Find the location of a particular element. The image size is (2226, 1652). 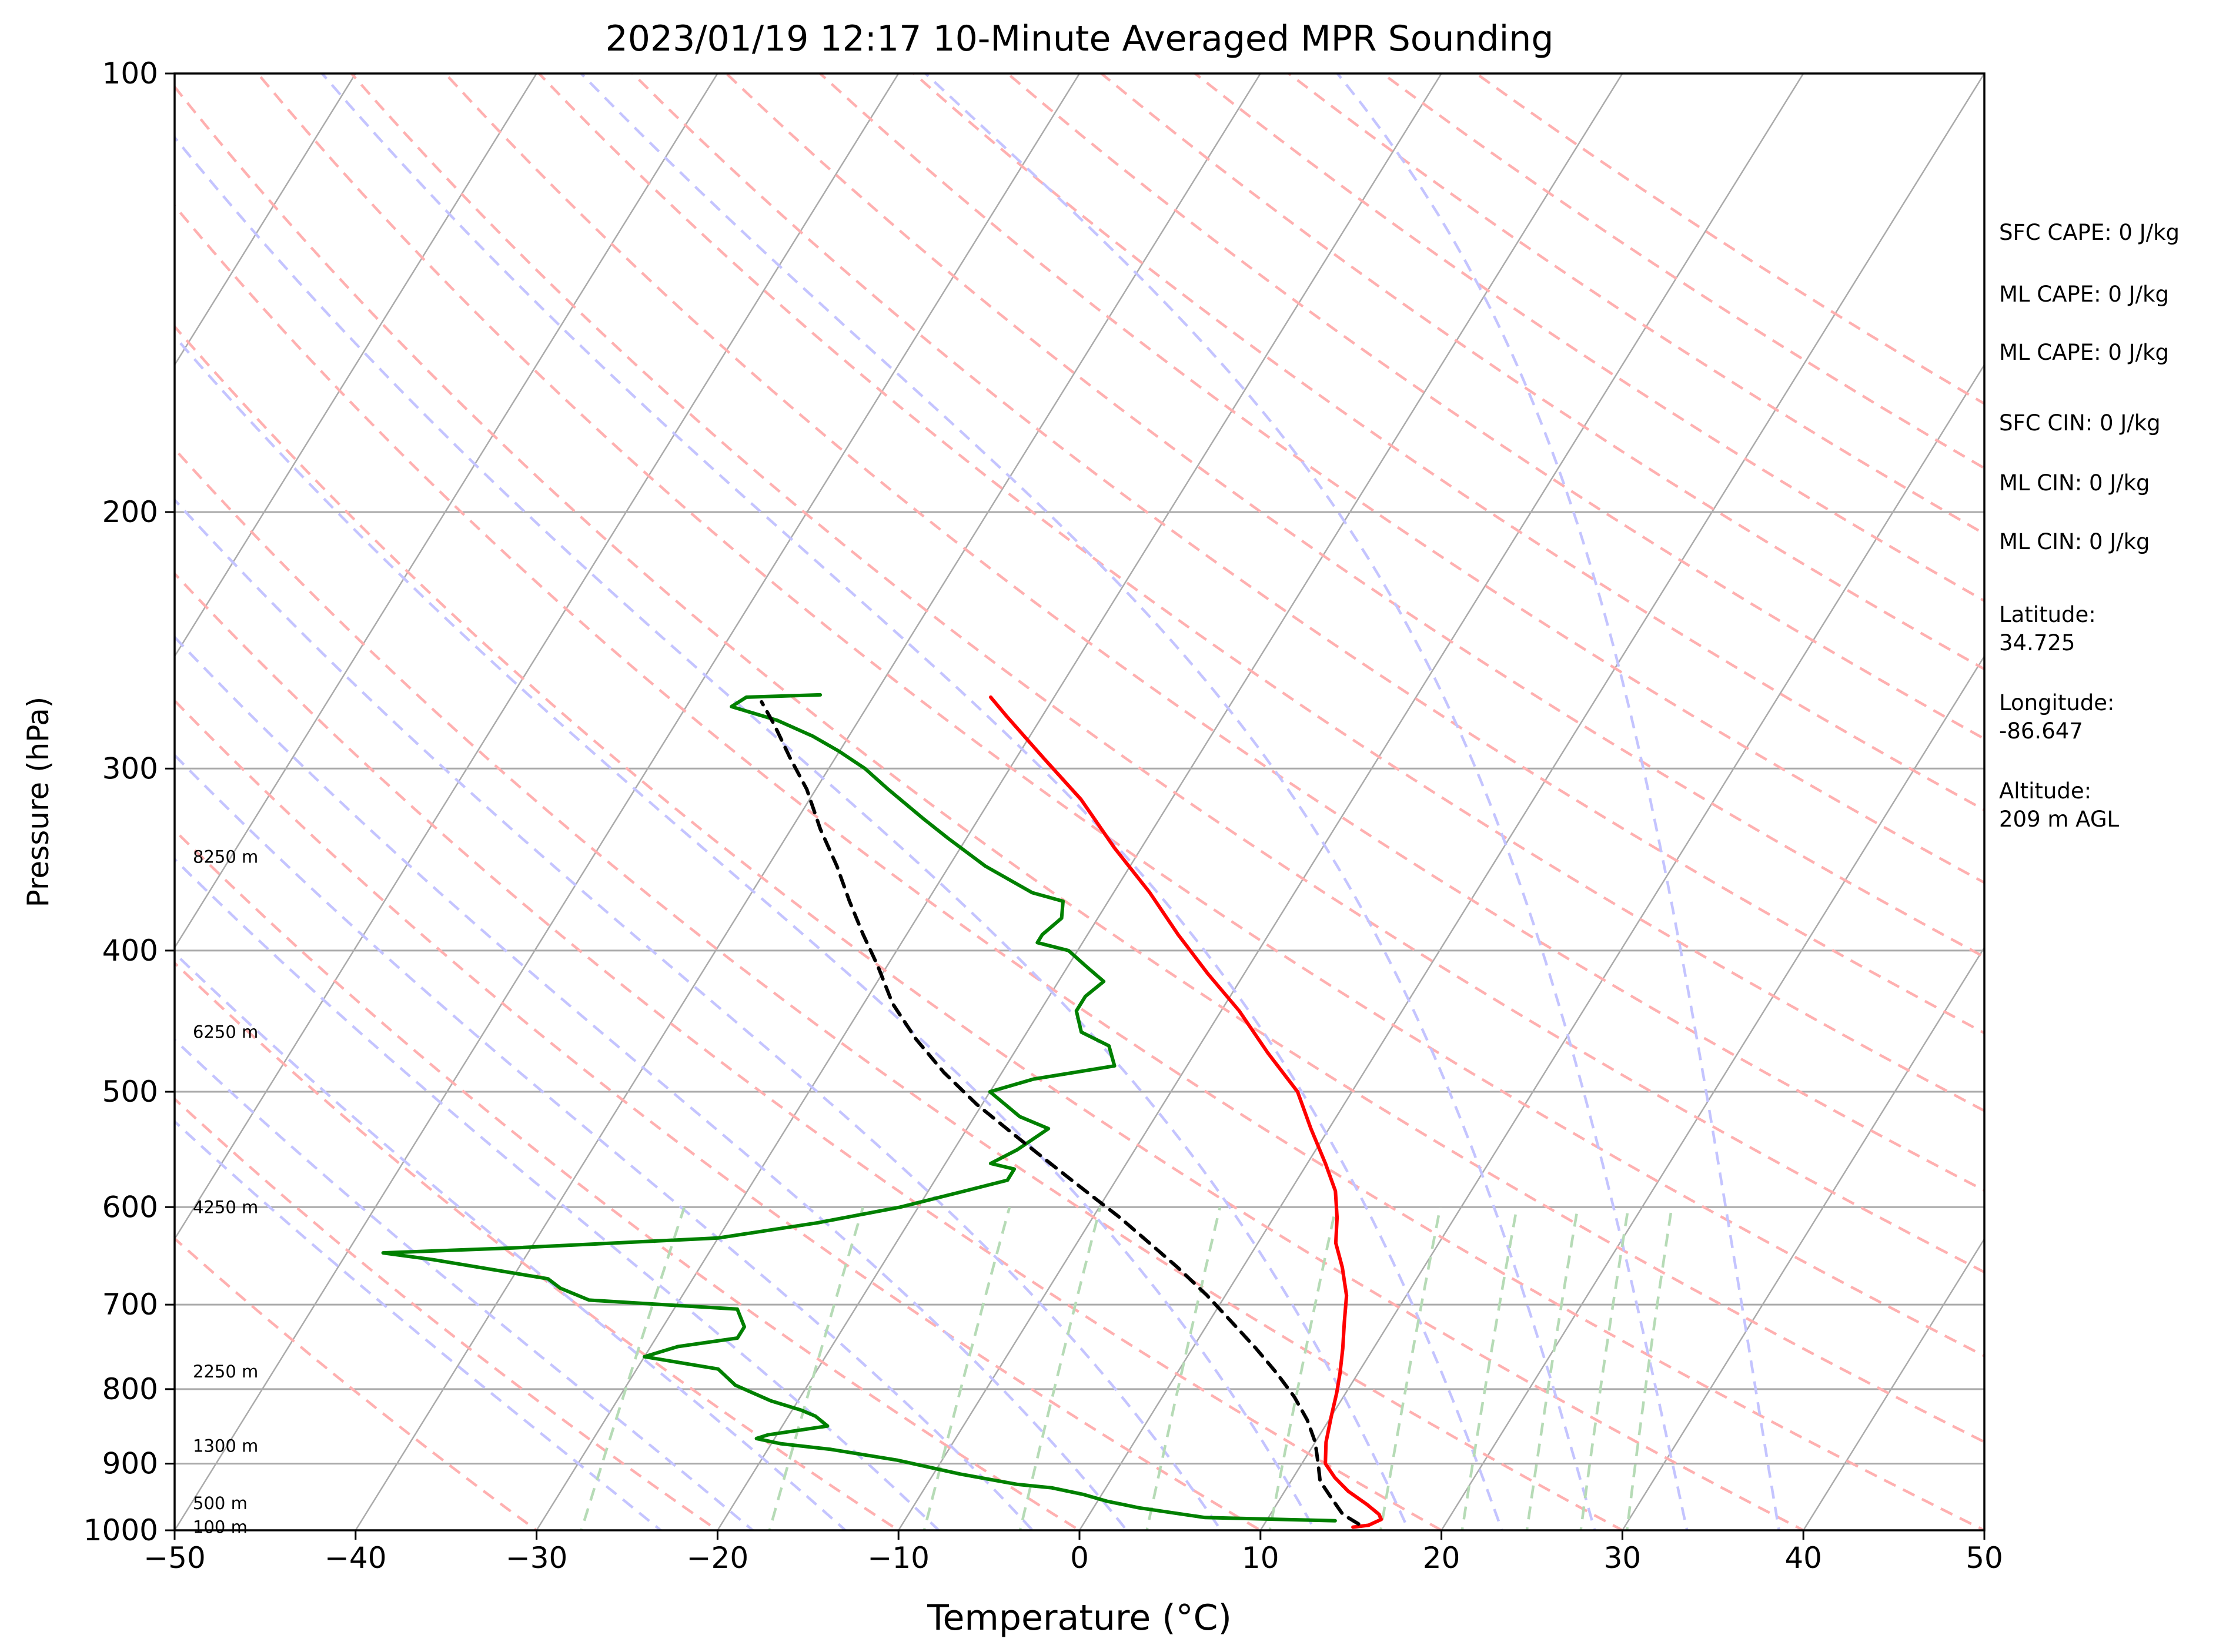

y-tick-label: 900 is located at coordinates (130, 1464).